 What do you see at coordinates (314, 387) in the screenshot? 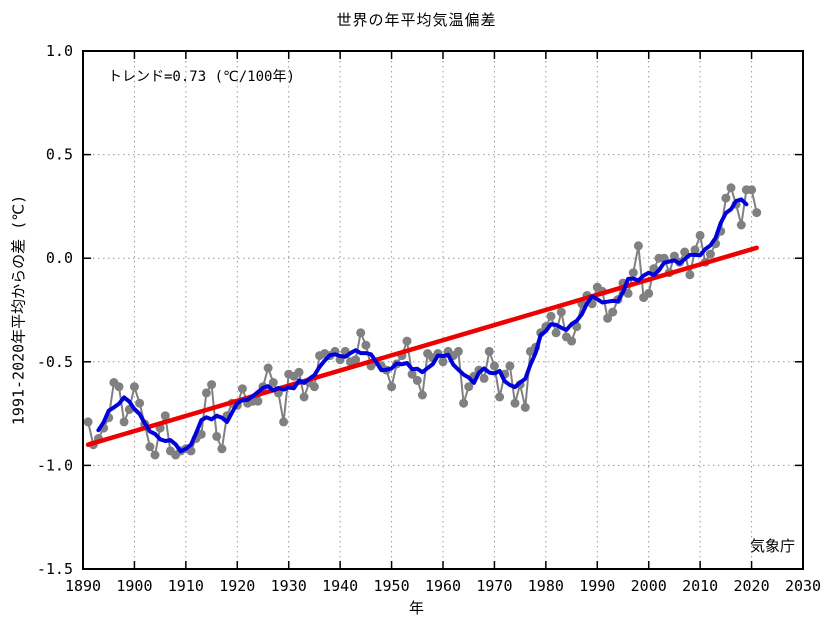
I see `data-point-1935` at bounding box center [314, 387].